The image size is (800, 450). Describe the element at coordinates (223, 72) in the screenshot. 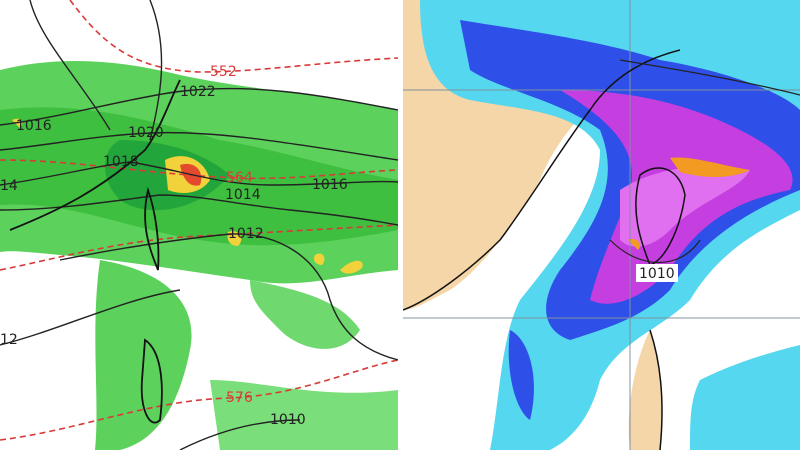

I see `height-label: 552` at that location.